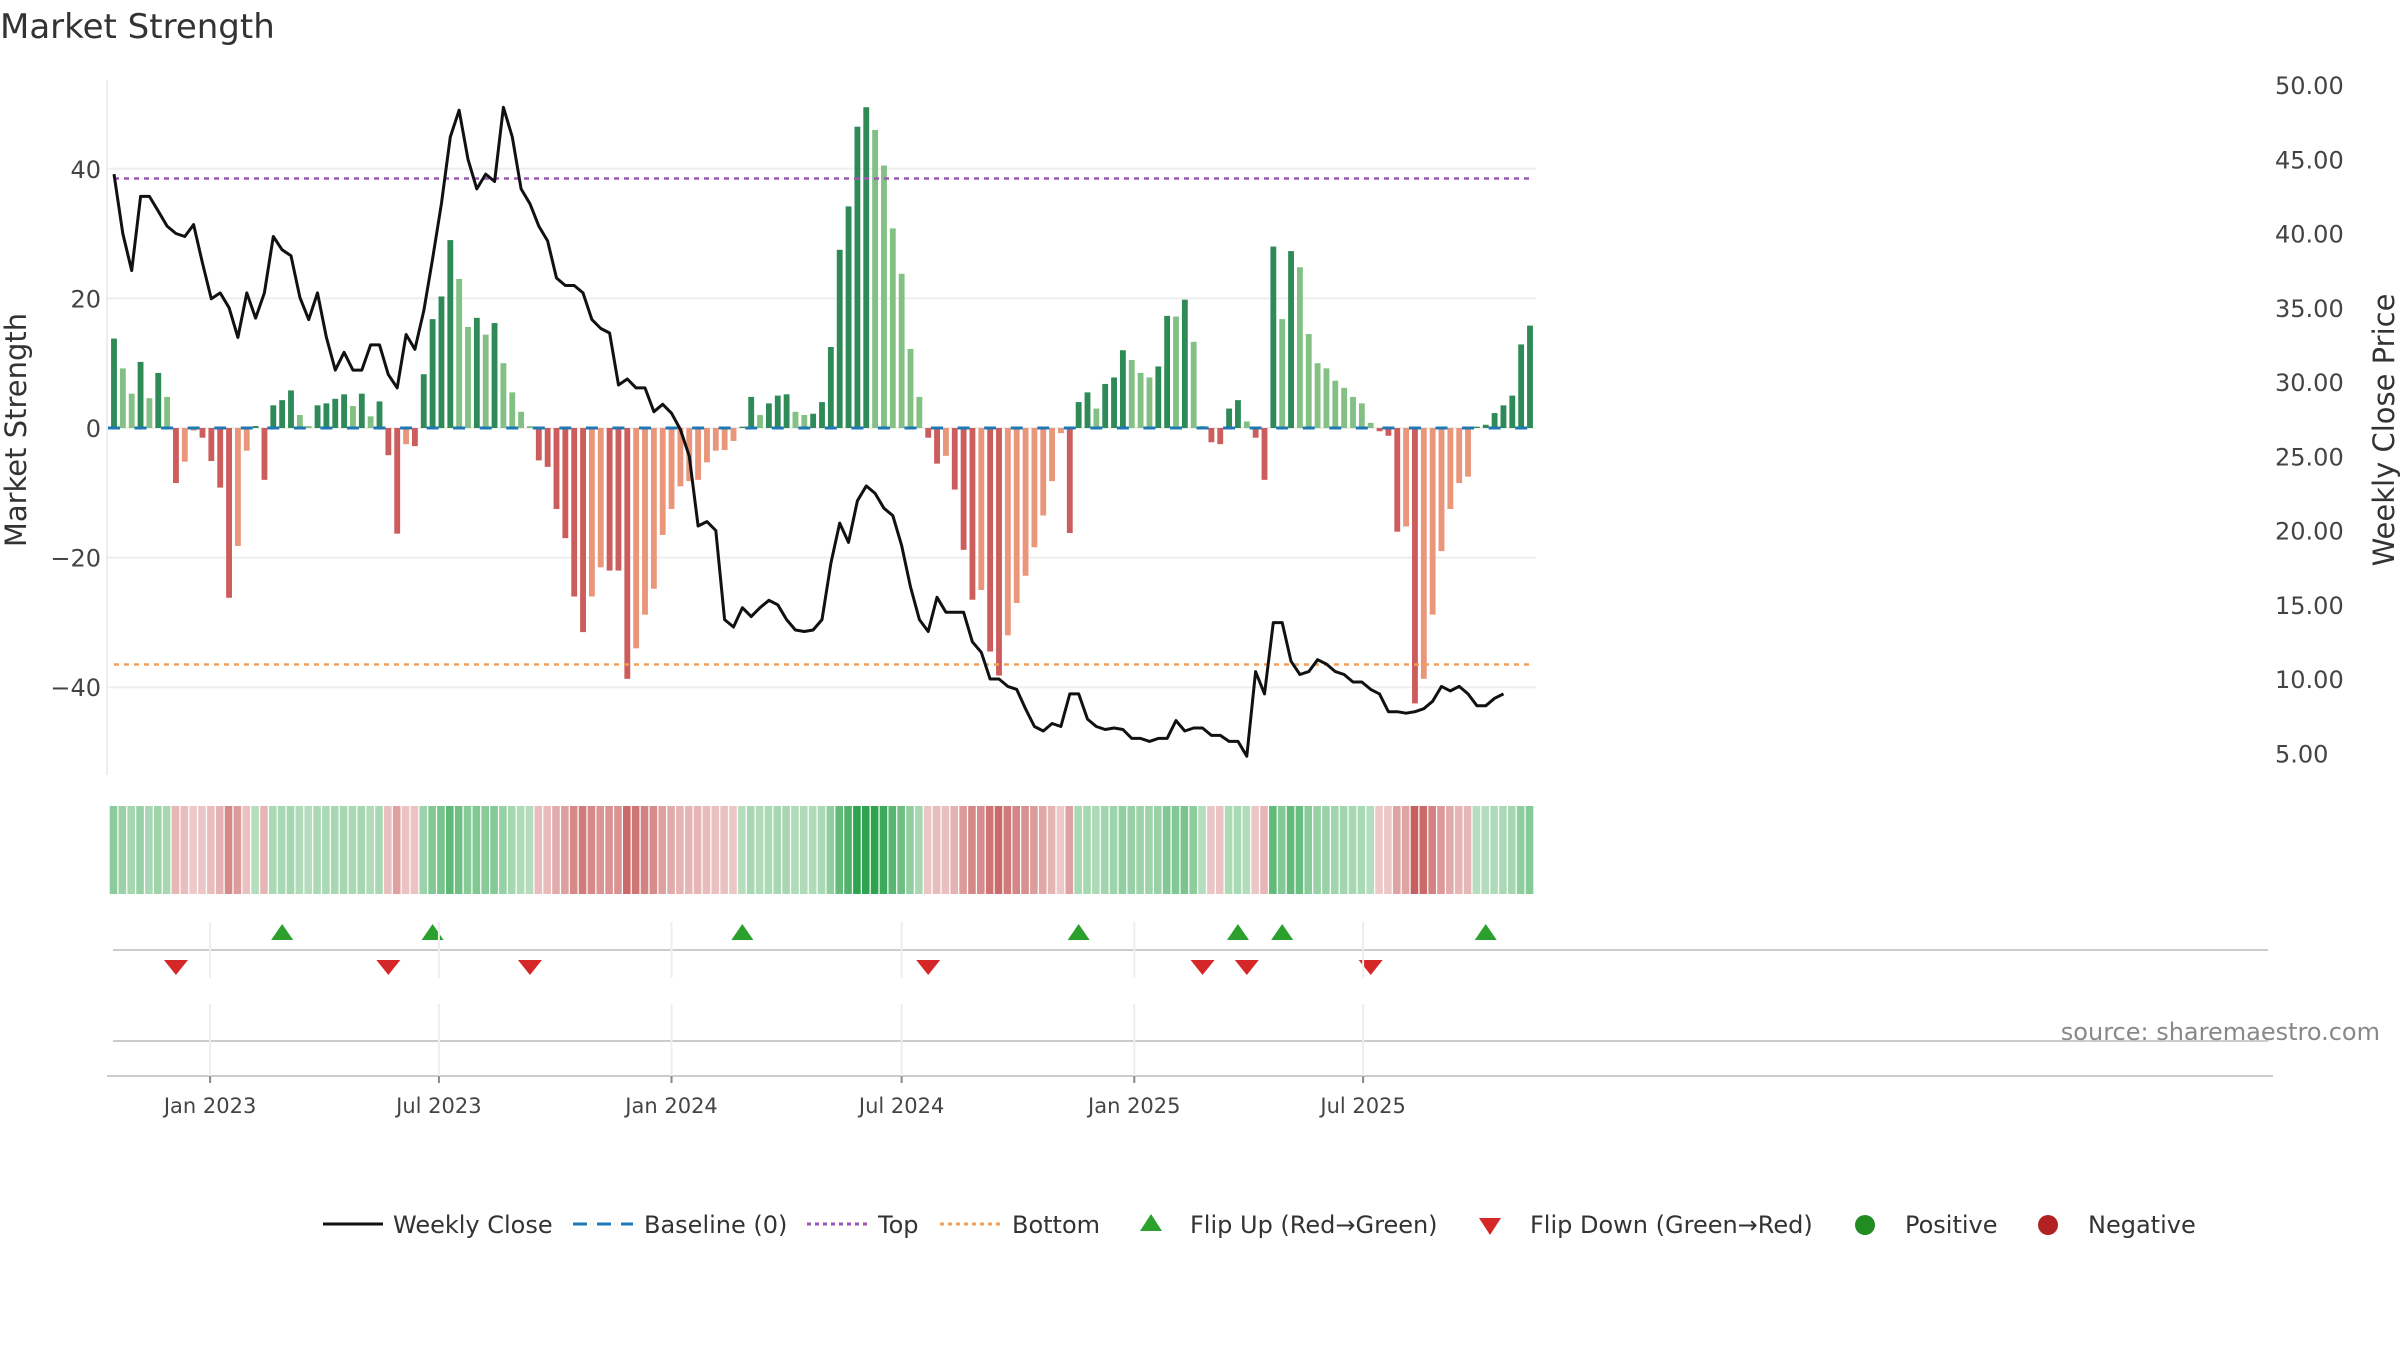 This screenshot has height=1350, width=2400. Describe the element at coordinates (1202, 967) in the screenshot. I see `flip-down-marker` at that location.